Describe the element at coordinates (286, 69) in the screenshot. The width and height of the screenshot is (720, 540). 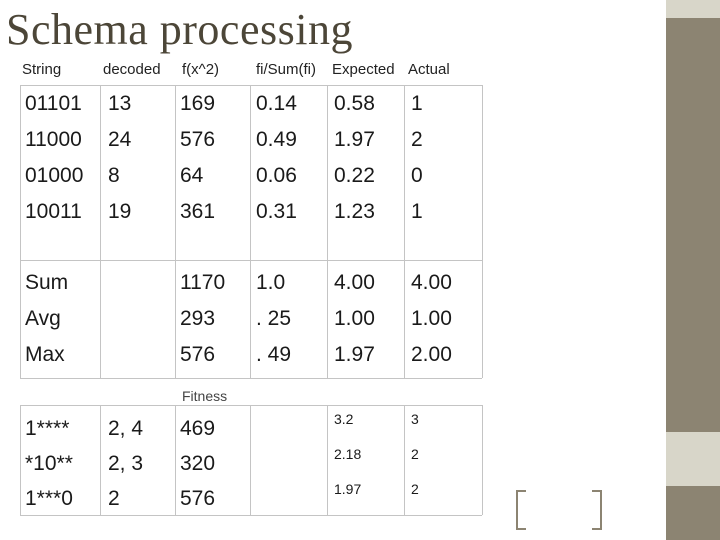
I see `header-fi-sum: fi/Sum(fi)` at that location.